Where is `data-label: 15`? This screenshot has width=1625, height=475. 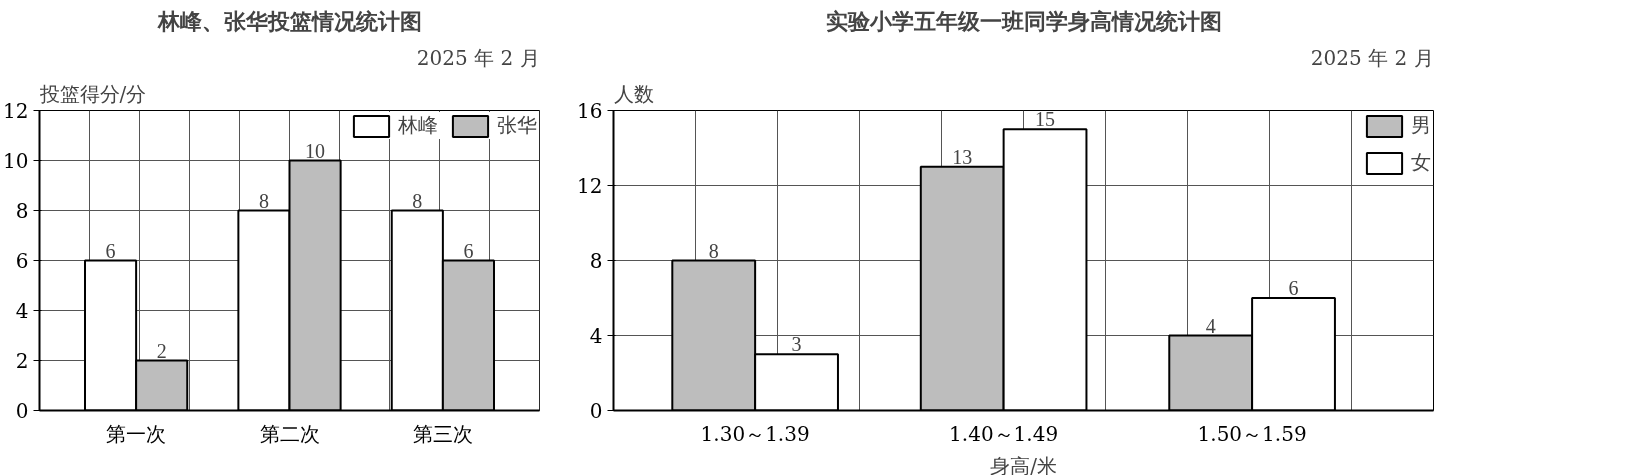 data-label: 15 is located at coordinates (1045, 119).